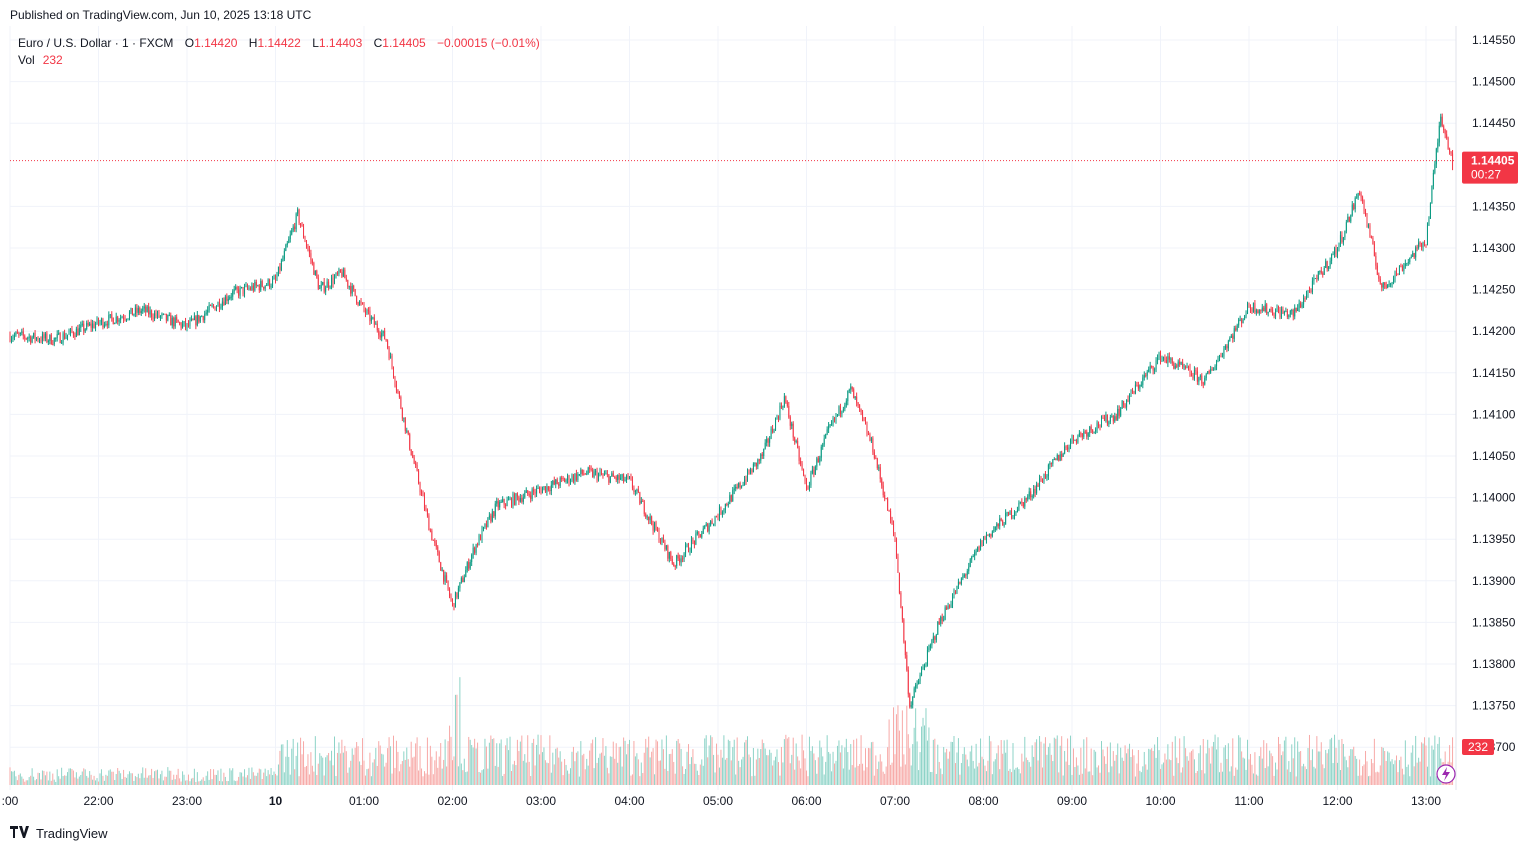 This screenshot has height=850, width=1534. I want to click on volume-label: Vol, so click(26, 60).